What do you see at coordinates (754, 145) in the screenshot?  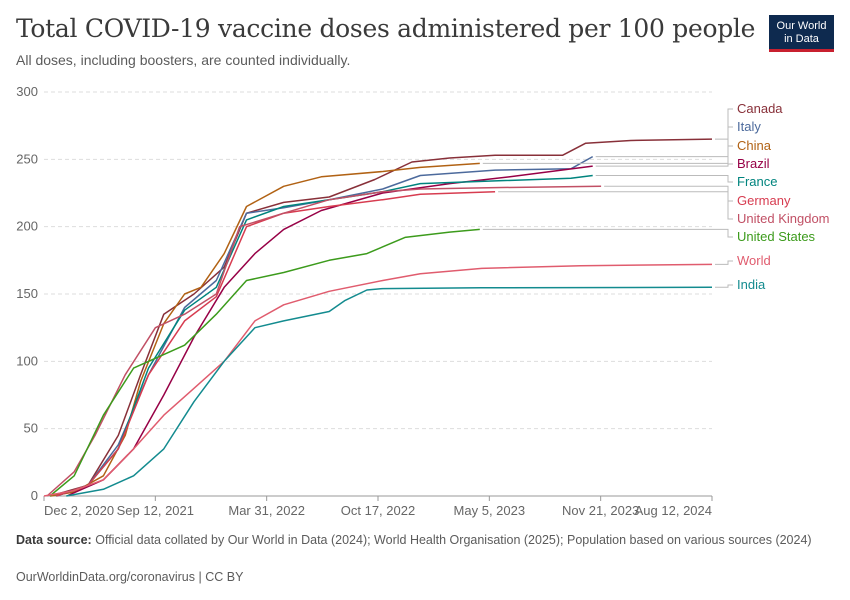 I see `legend-label-china: China` at bounding box center [754, 145].